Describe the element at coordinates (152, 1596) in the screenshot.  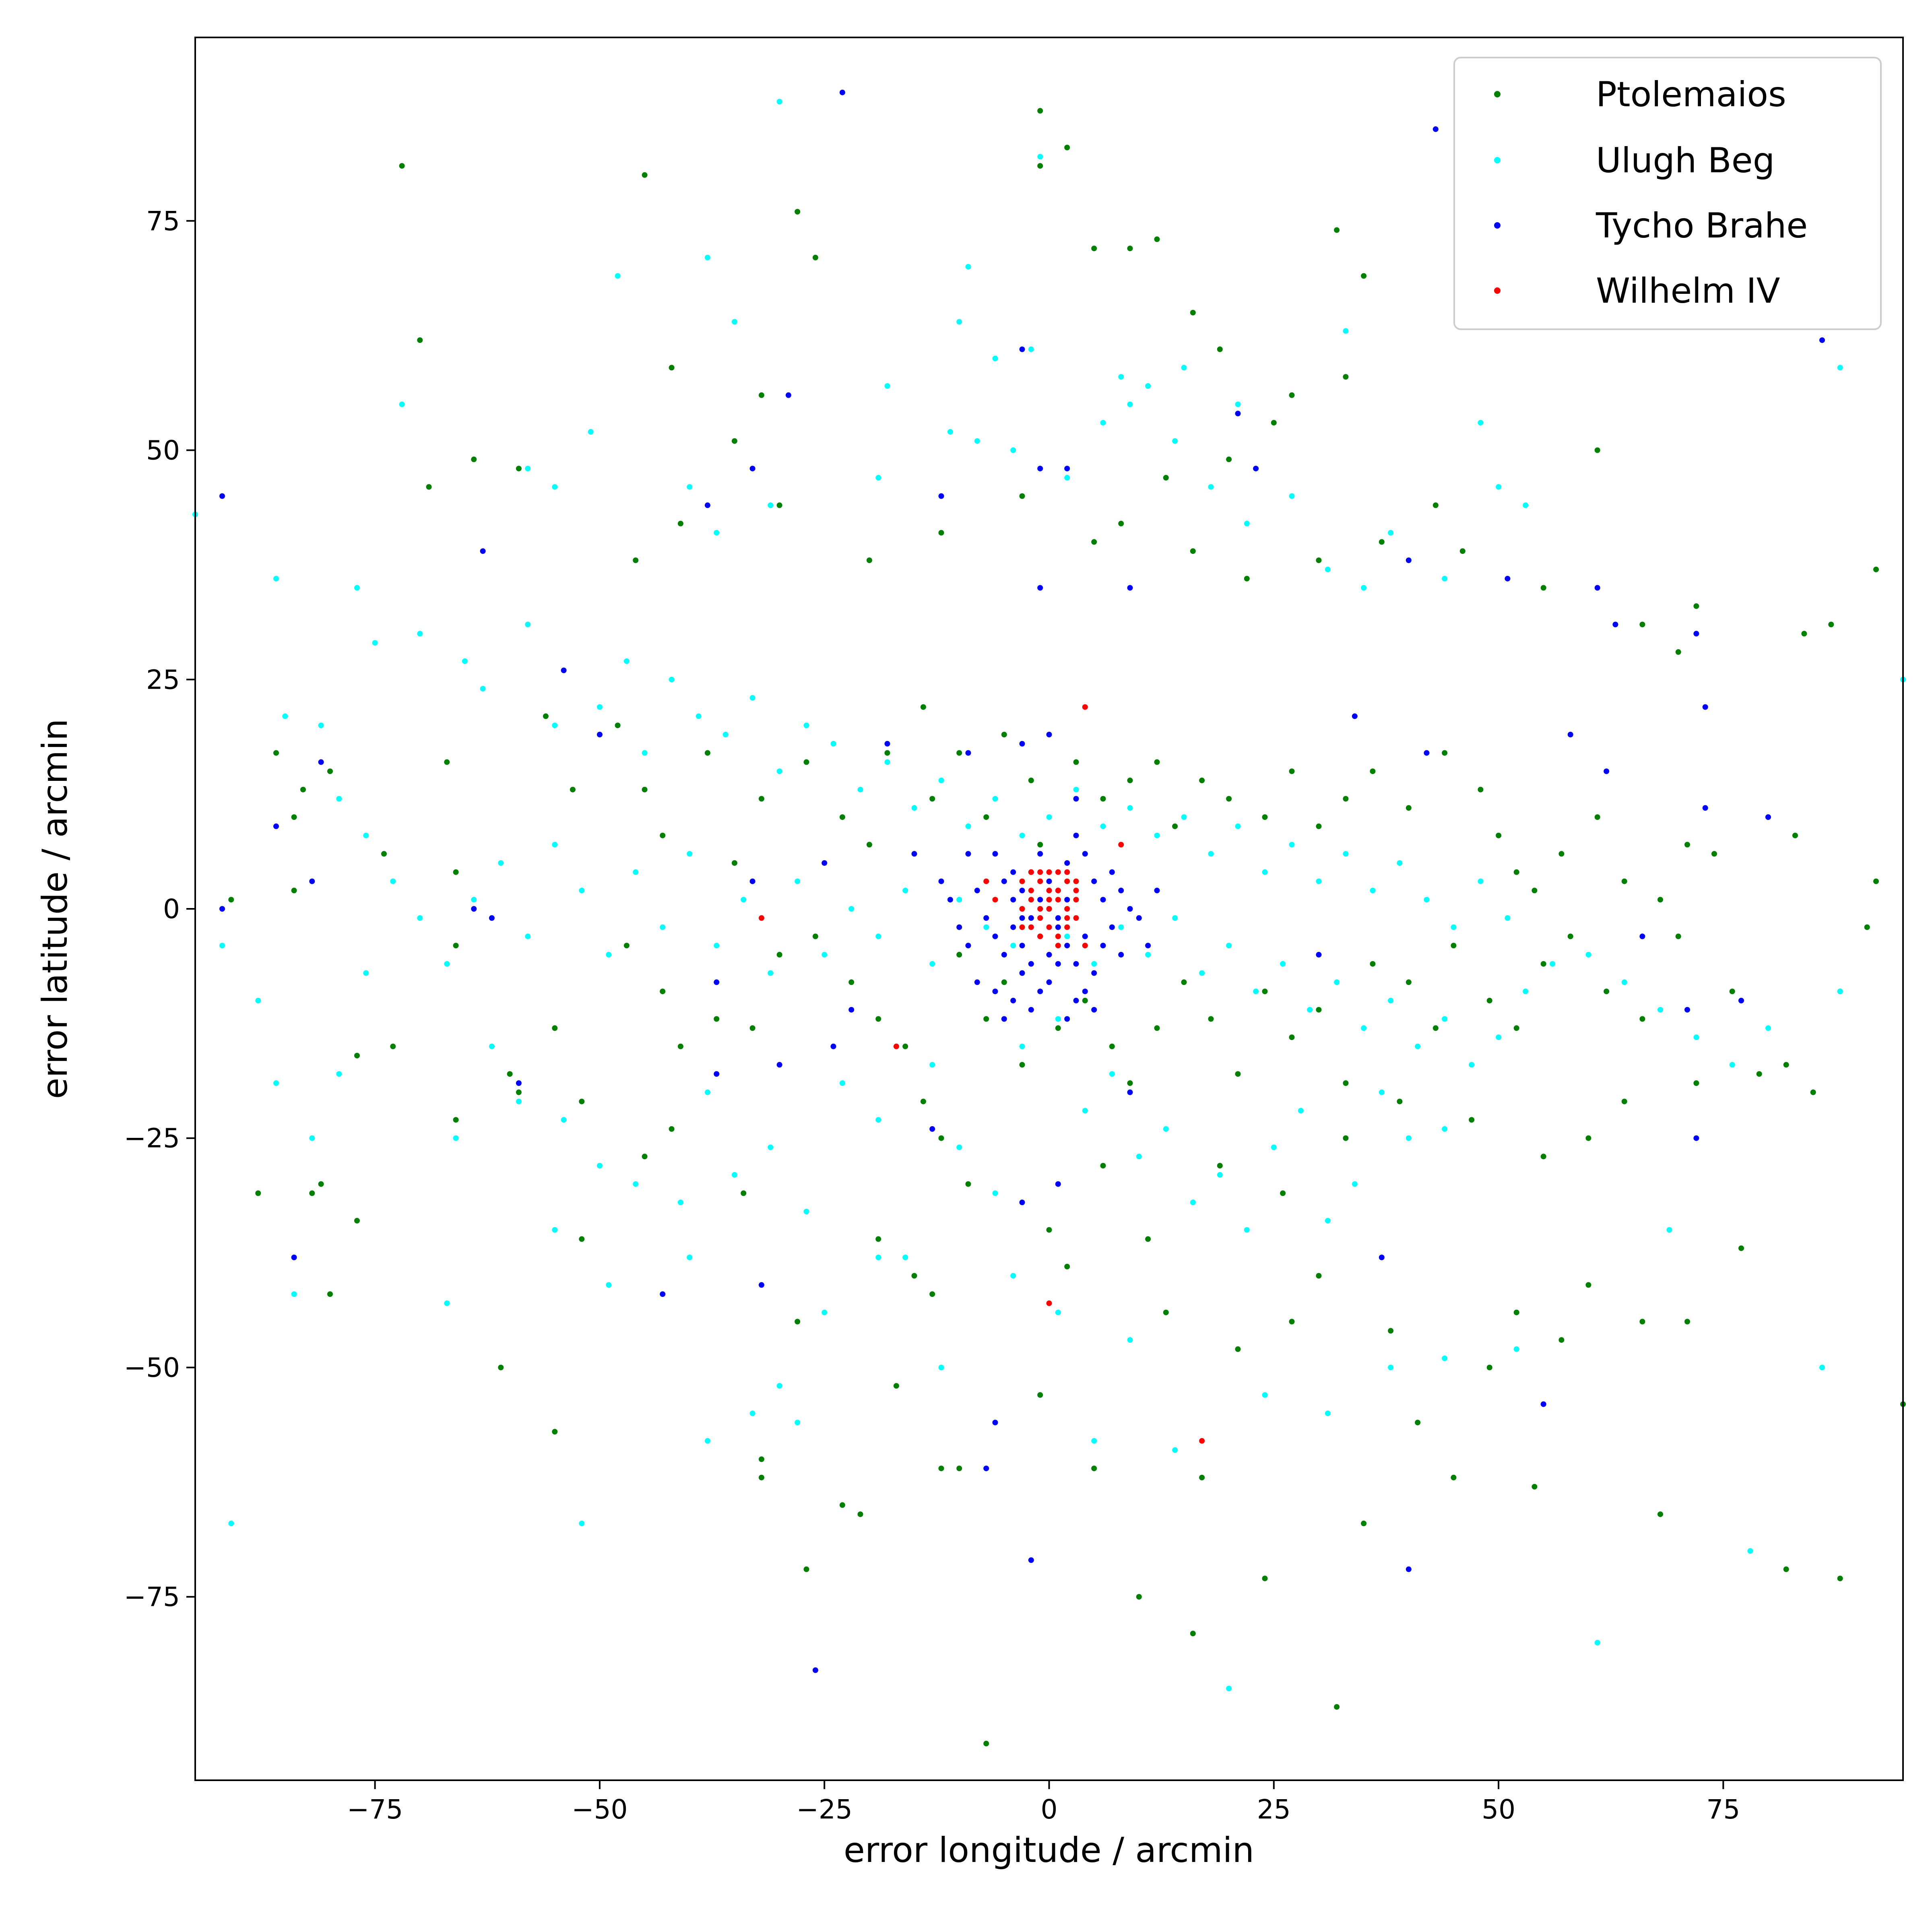
I see `y-tick-label: −75` at that location.